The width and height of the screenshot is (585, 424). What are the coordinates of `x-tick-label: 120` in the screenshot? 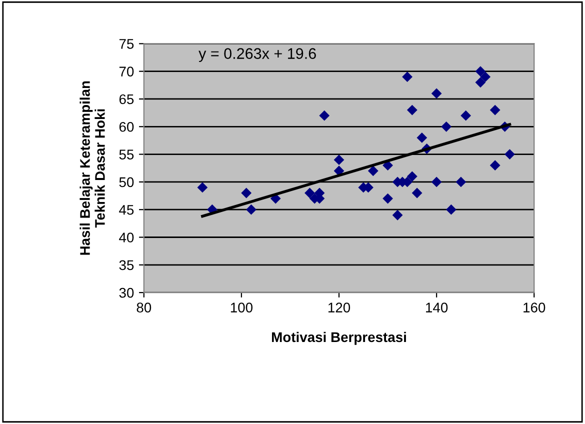 It's located at (339, 307).